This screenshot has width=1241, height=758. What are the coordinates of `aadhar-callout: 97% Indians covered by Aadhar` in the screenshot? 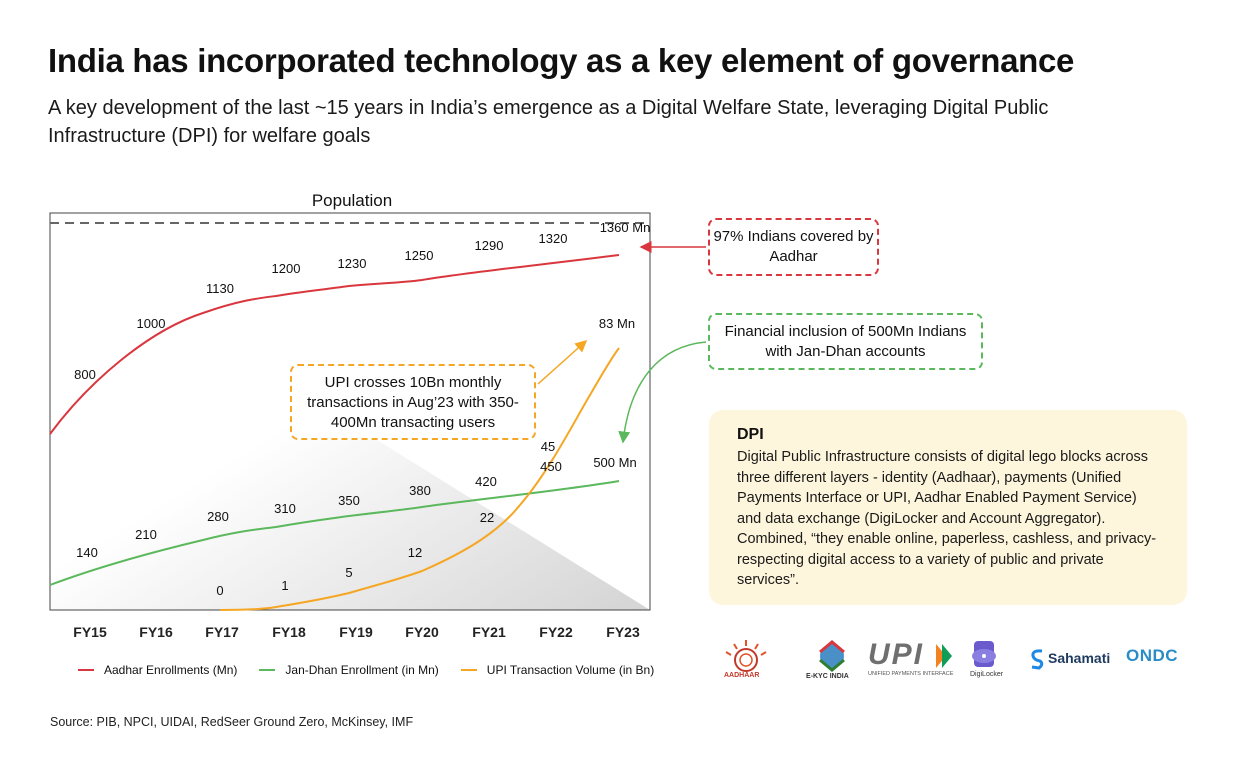 It's located at (793, 247).